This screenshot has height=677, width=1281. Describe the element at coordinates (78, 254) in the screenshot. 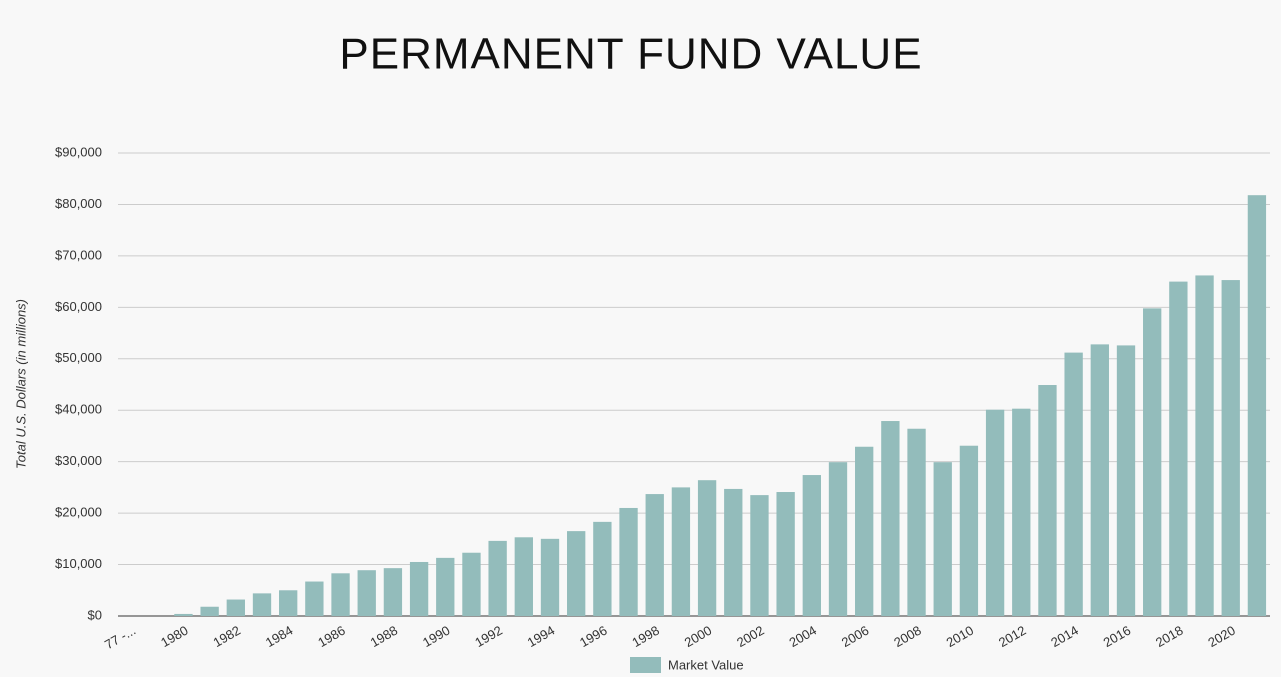

I see `y-tick-label: $70,000` at that location.